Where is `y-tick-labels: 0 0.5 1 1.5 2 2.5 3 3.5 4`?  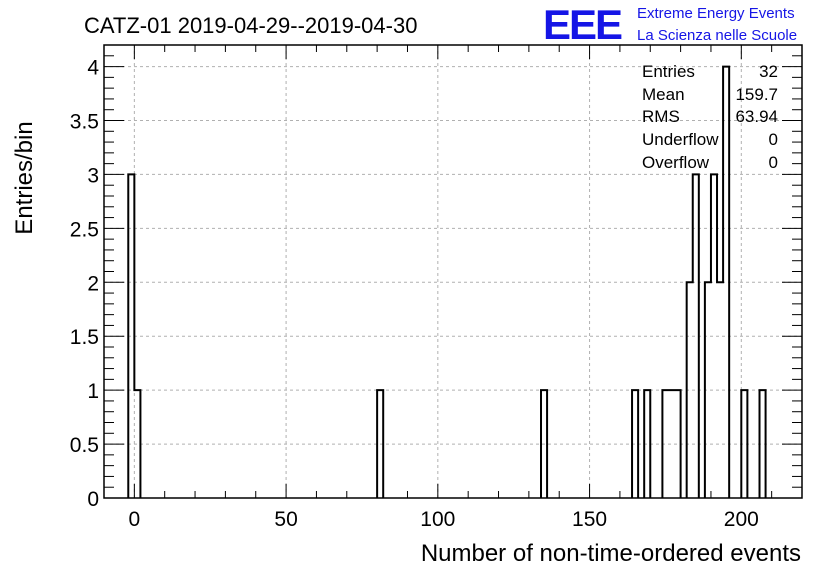 y-tick-labels: 0 0.5 1 1.5 2 2.5 3 3.5 4 is located at coordinates (85, 284).